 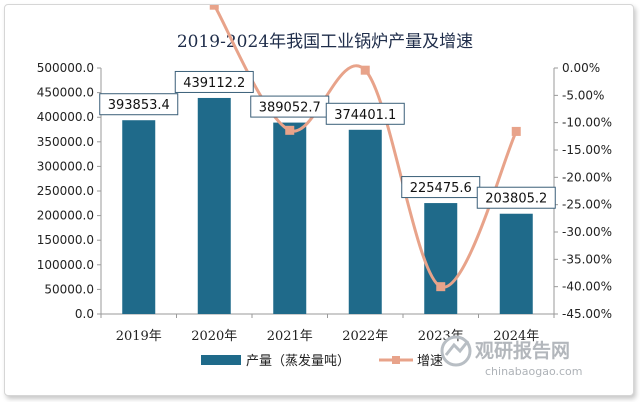 I want to click on y-right-tick-label: -40.00%, so click(x=587, y=287).